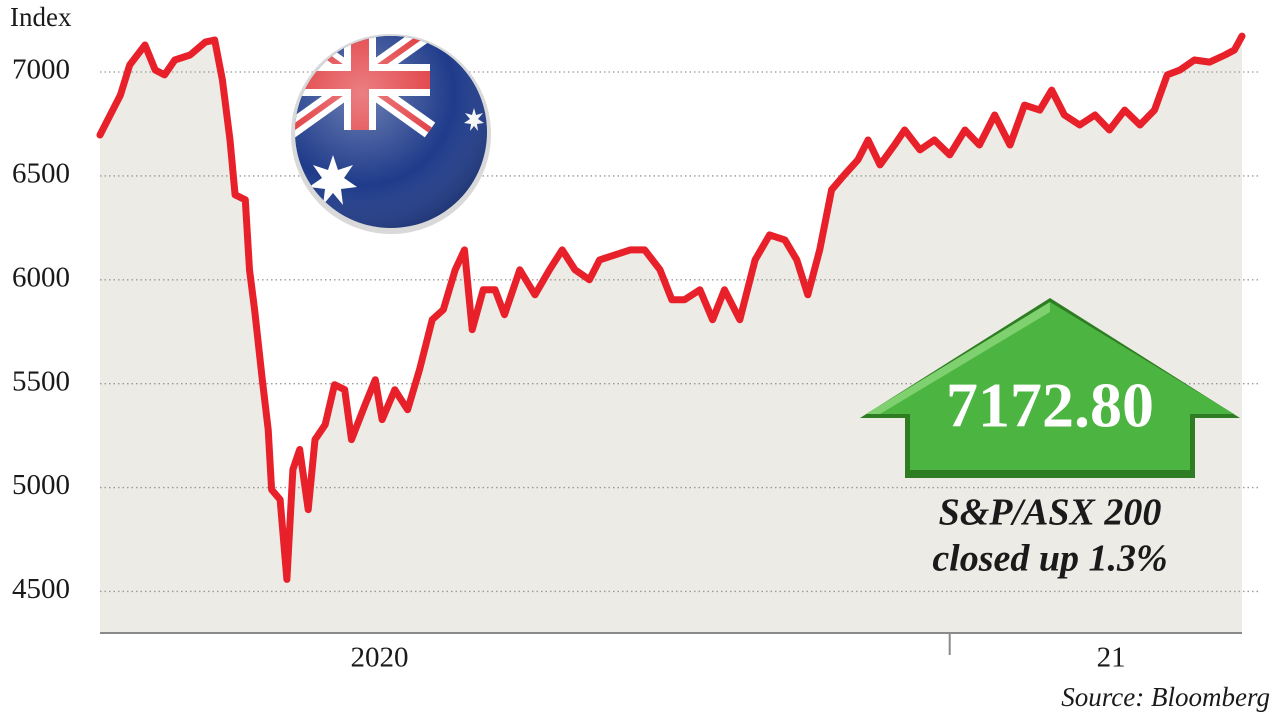  I want to click on y-tick-label: 5500, so click(41, 381).